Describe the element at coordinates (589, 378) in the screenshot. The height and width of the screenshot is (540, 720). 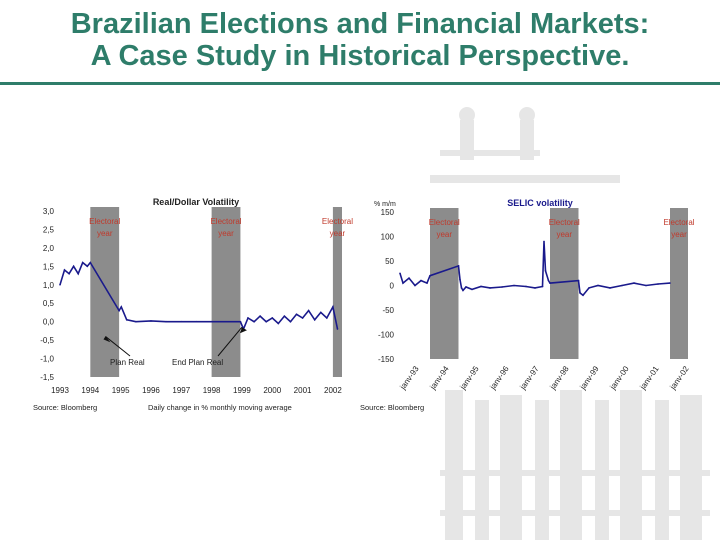
I see `x-tick-label: janv-99` at that location.